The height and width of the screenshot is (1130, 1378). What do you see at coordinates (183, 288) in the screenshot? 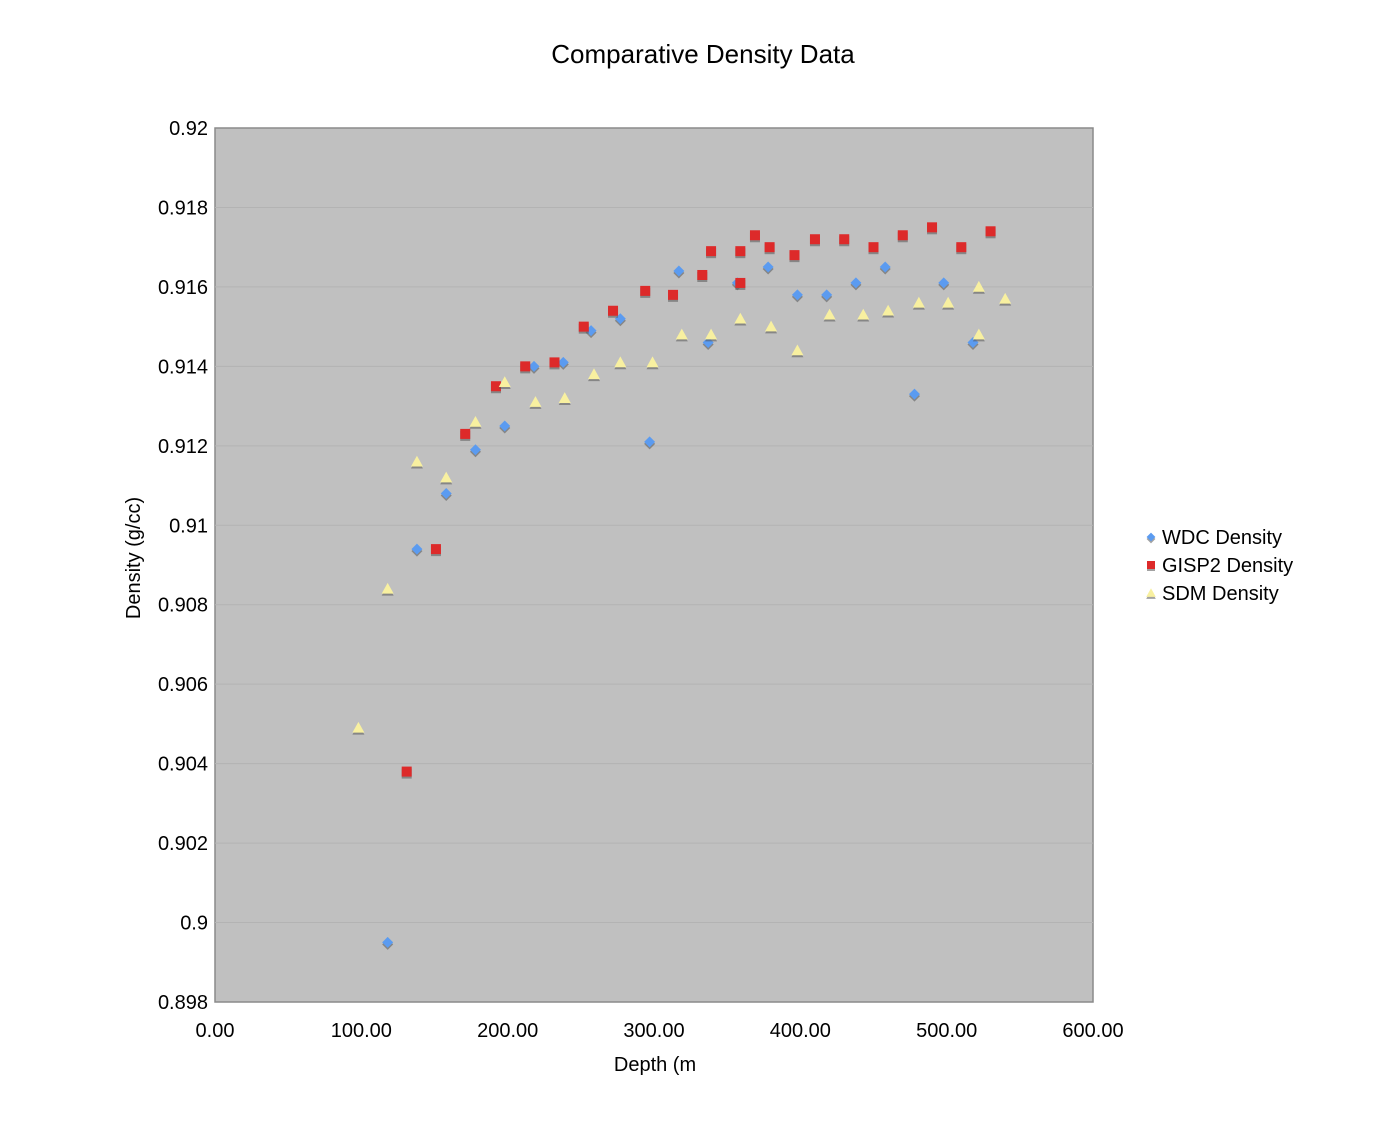
I see `y-tick-label: 0.916` at bounding box center [183, 288].